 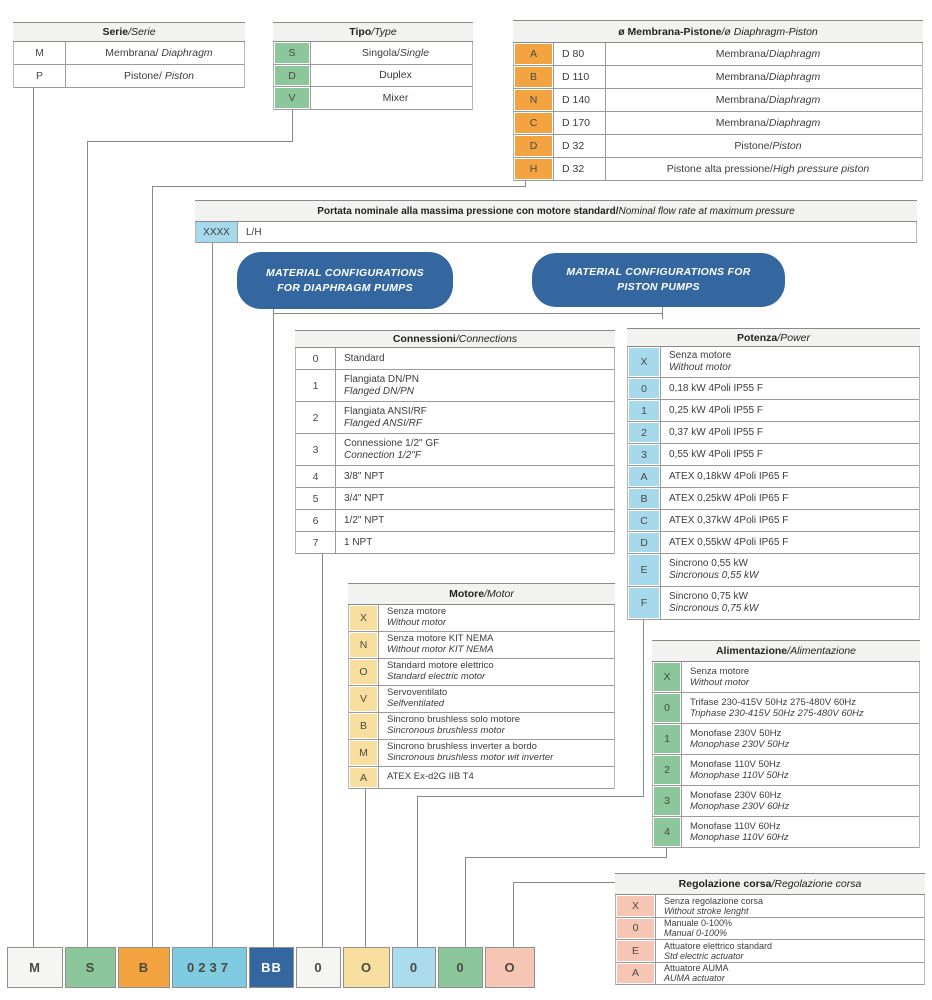 I want to click on code-cell: E, so click(x=636, y=951).